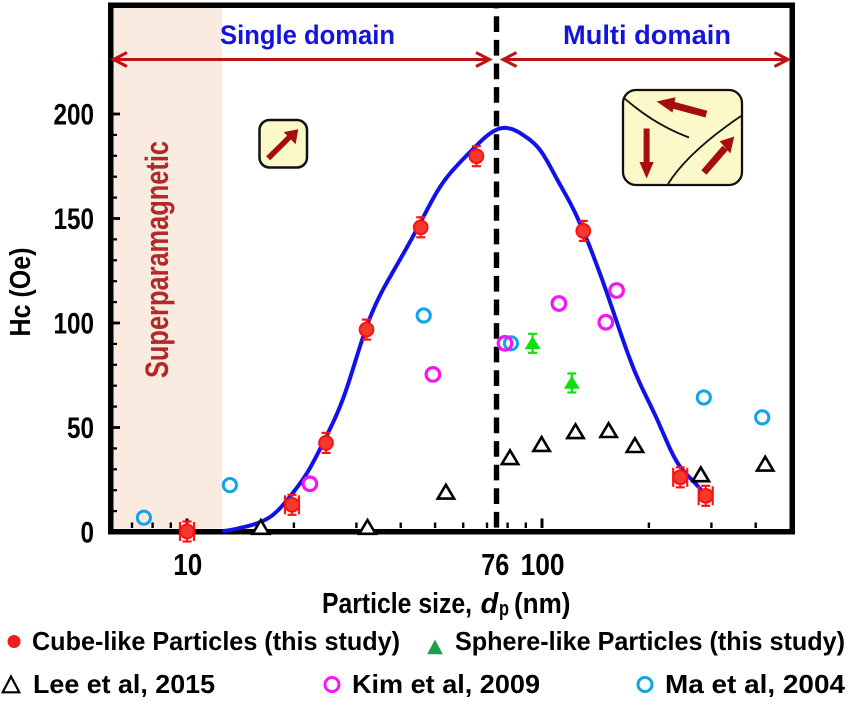 Image resolution: width=850 pixels, height=718 pixels. Describe the element at coordinates (490, 604) in the screenshot. I see `svg-text: d` at that location.